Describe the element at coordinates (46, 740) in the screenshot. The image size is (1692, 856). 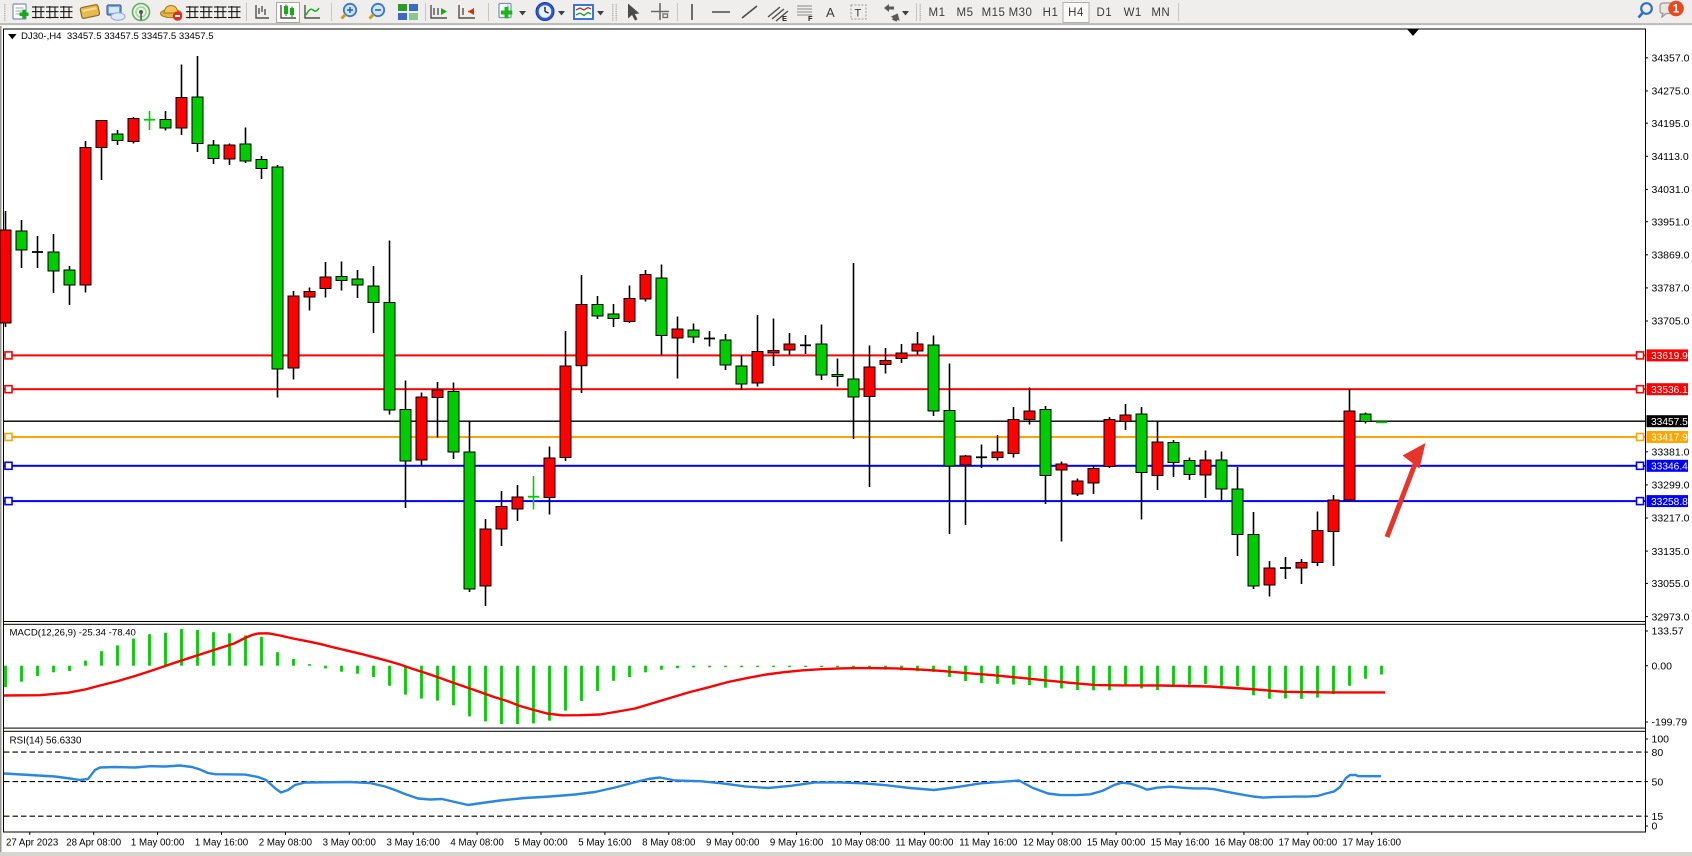
I see `svg-text: RSI(14) 56.6330` at that location.